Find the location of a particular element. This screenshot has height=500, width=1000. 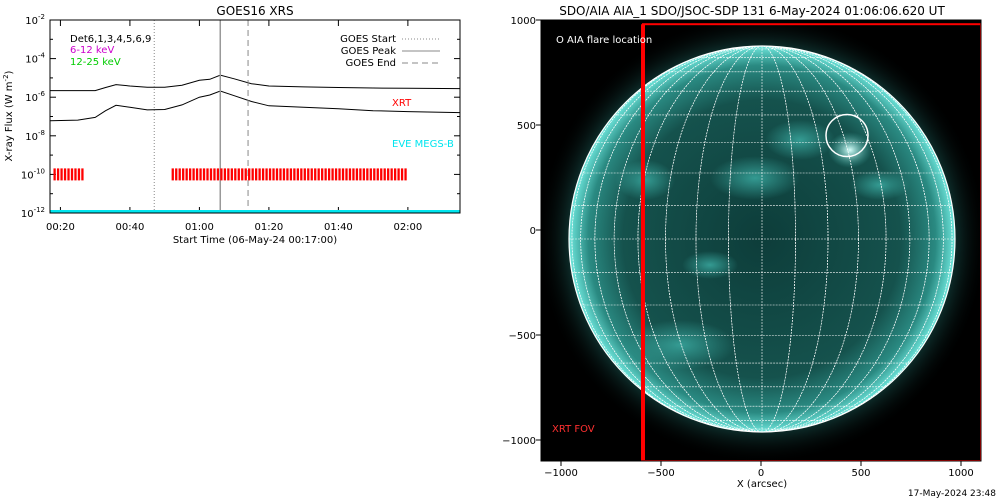

aia-ytick-label: 500 is located at coordinates (526, 126).